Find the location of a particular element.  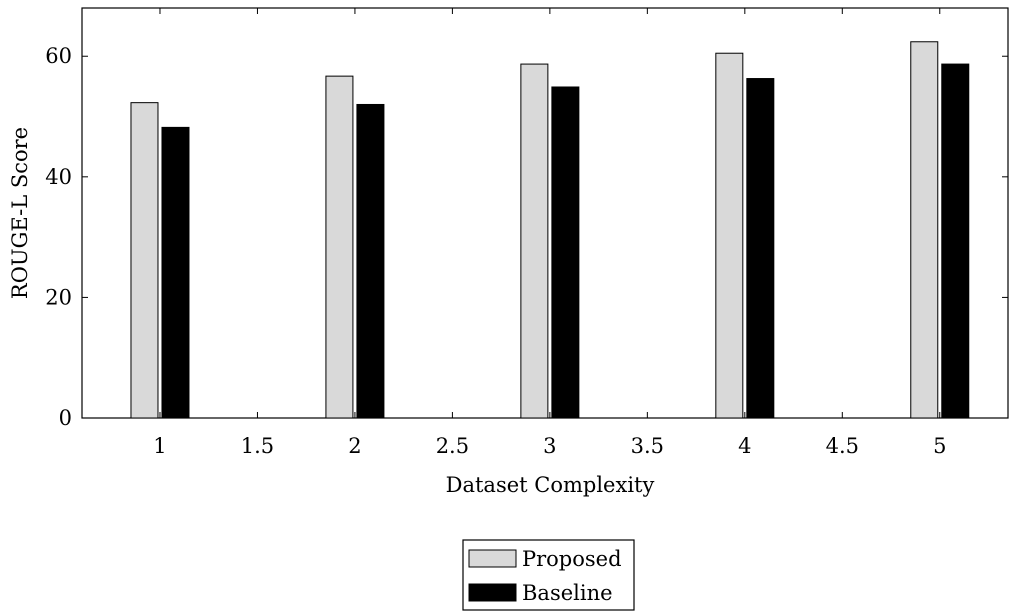

x-axis-title: Dataset Complexity is located at coordinates (550, 485).